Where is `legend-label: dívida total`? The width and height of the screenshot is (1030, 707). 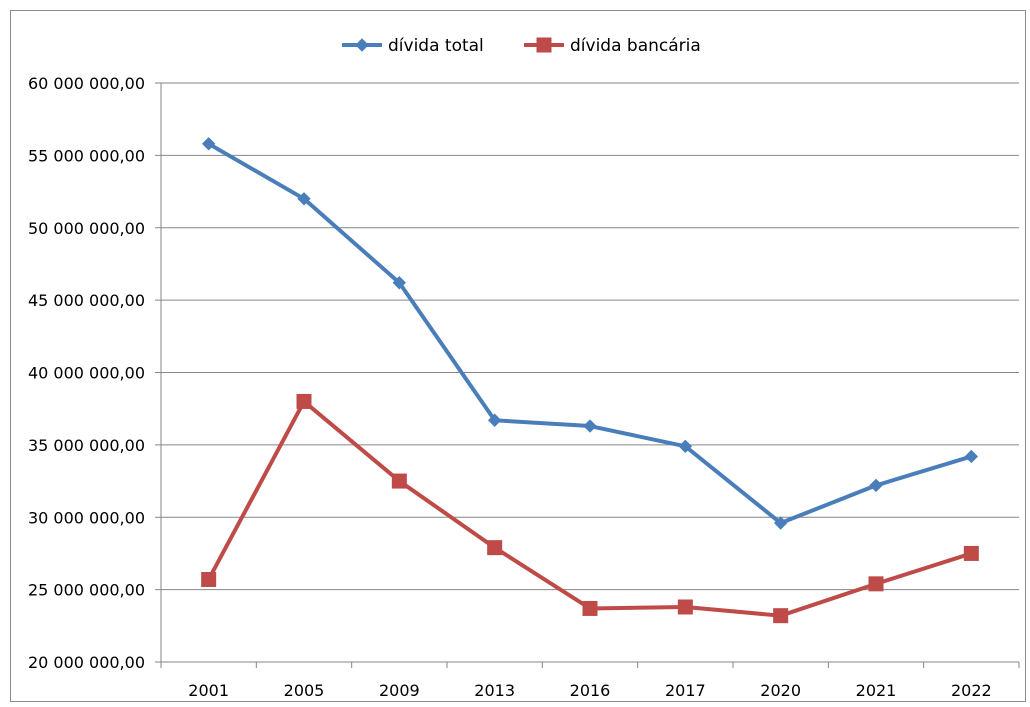
legend-label: dívida total is located at coordinates (436, 46).